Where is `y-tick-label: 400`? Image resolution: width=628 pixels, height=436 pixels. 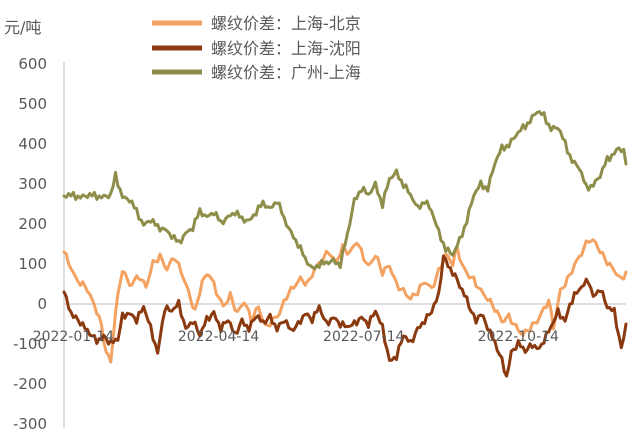 y-tick-label: 400 is located at coordinates (32, 144).